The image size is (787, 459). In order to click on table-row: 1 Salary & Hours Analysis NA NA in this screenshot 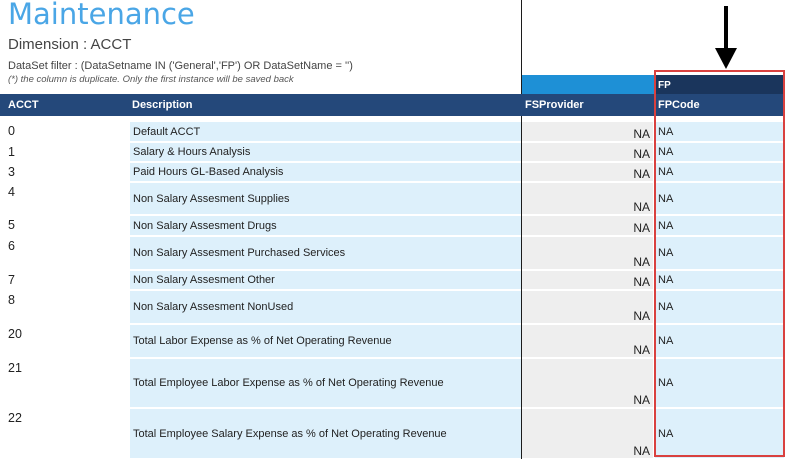, I will do `click(392, 152)`.